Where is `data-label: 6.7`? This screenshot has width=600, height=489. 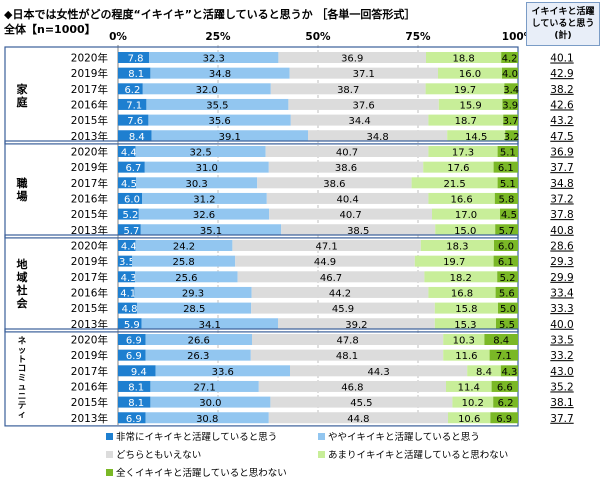 data-label: 6.7 is located at coordinates (133, 168).